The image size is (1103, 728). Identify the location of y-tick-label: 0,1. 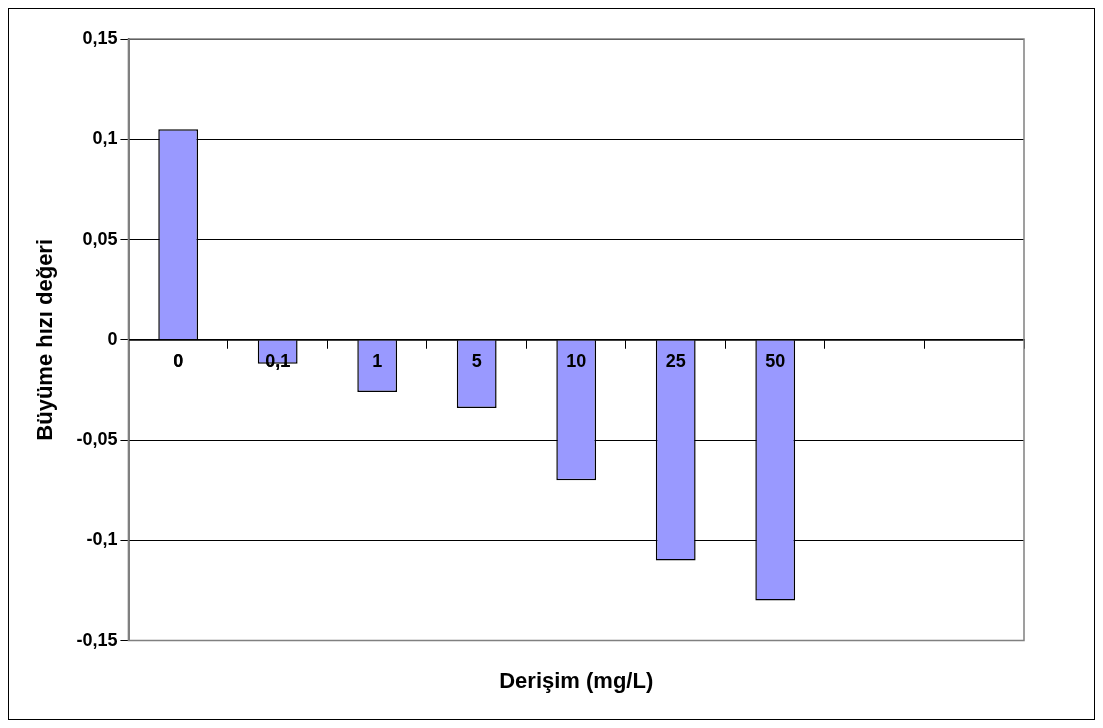
(105, 138).